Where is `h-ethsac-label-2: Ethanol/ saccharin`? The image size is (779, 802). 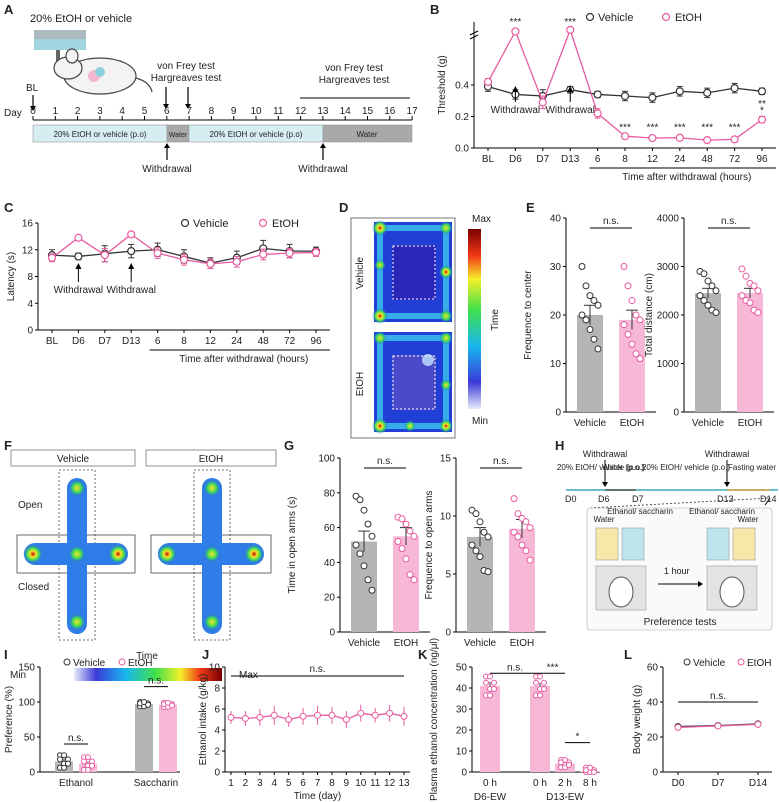 h-ethsac-label-2: Ethanol/ saccharin is located at coordinates (722, 511).